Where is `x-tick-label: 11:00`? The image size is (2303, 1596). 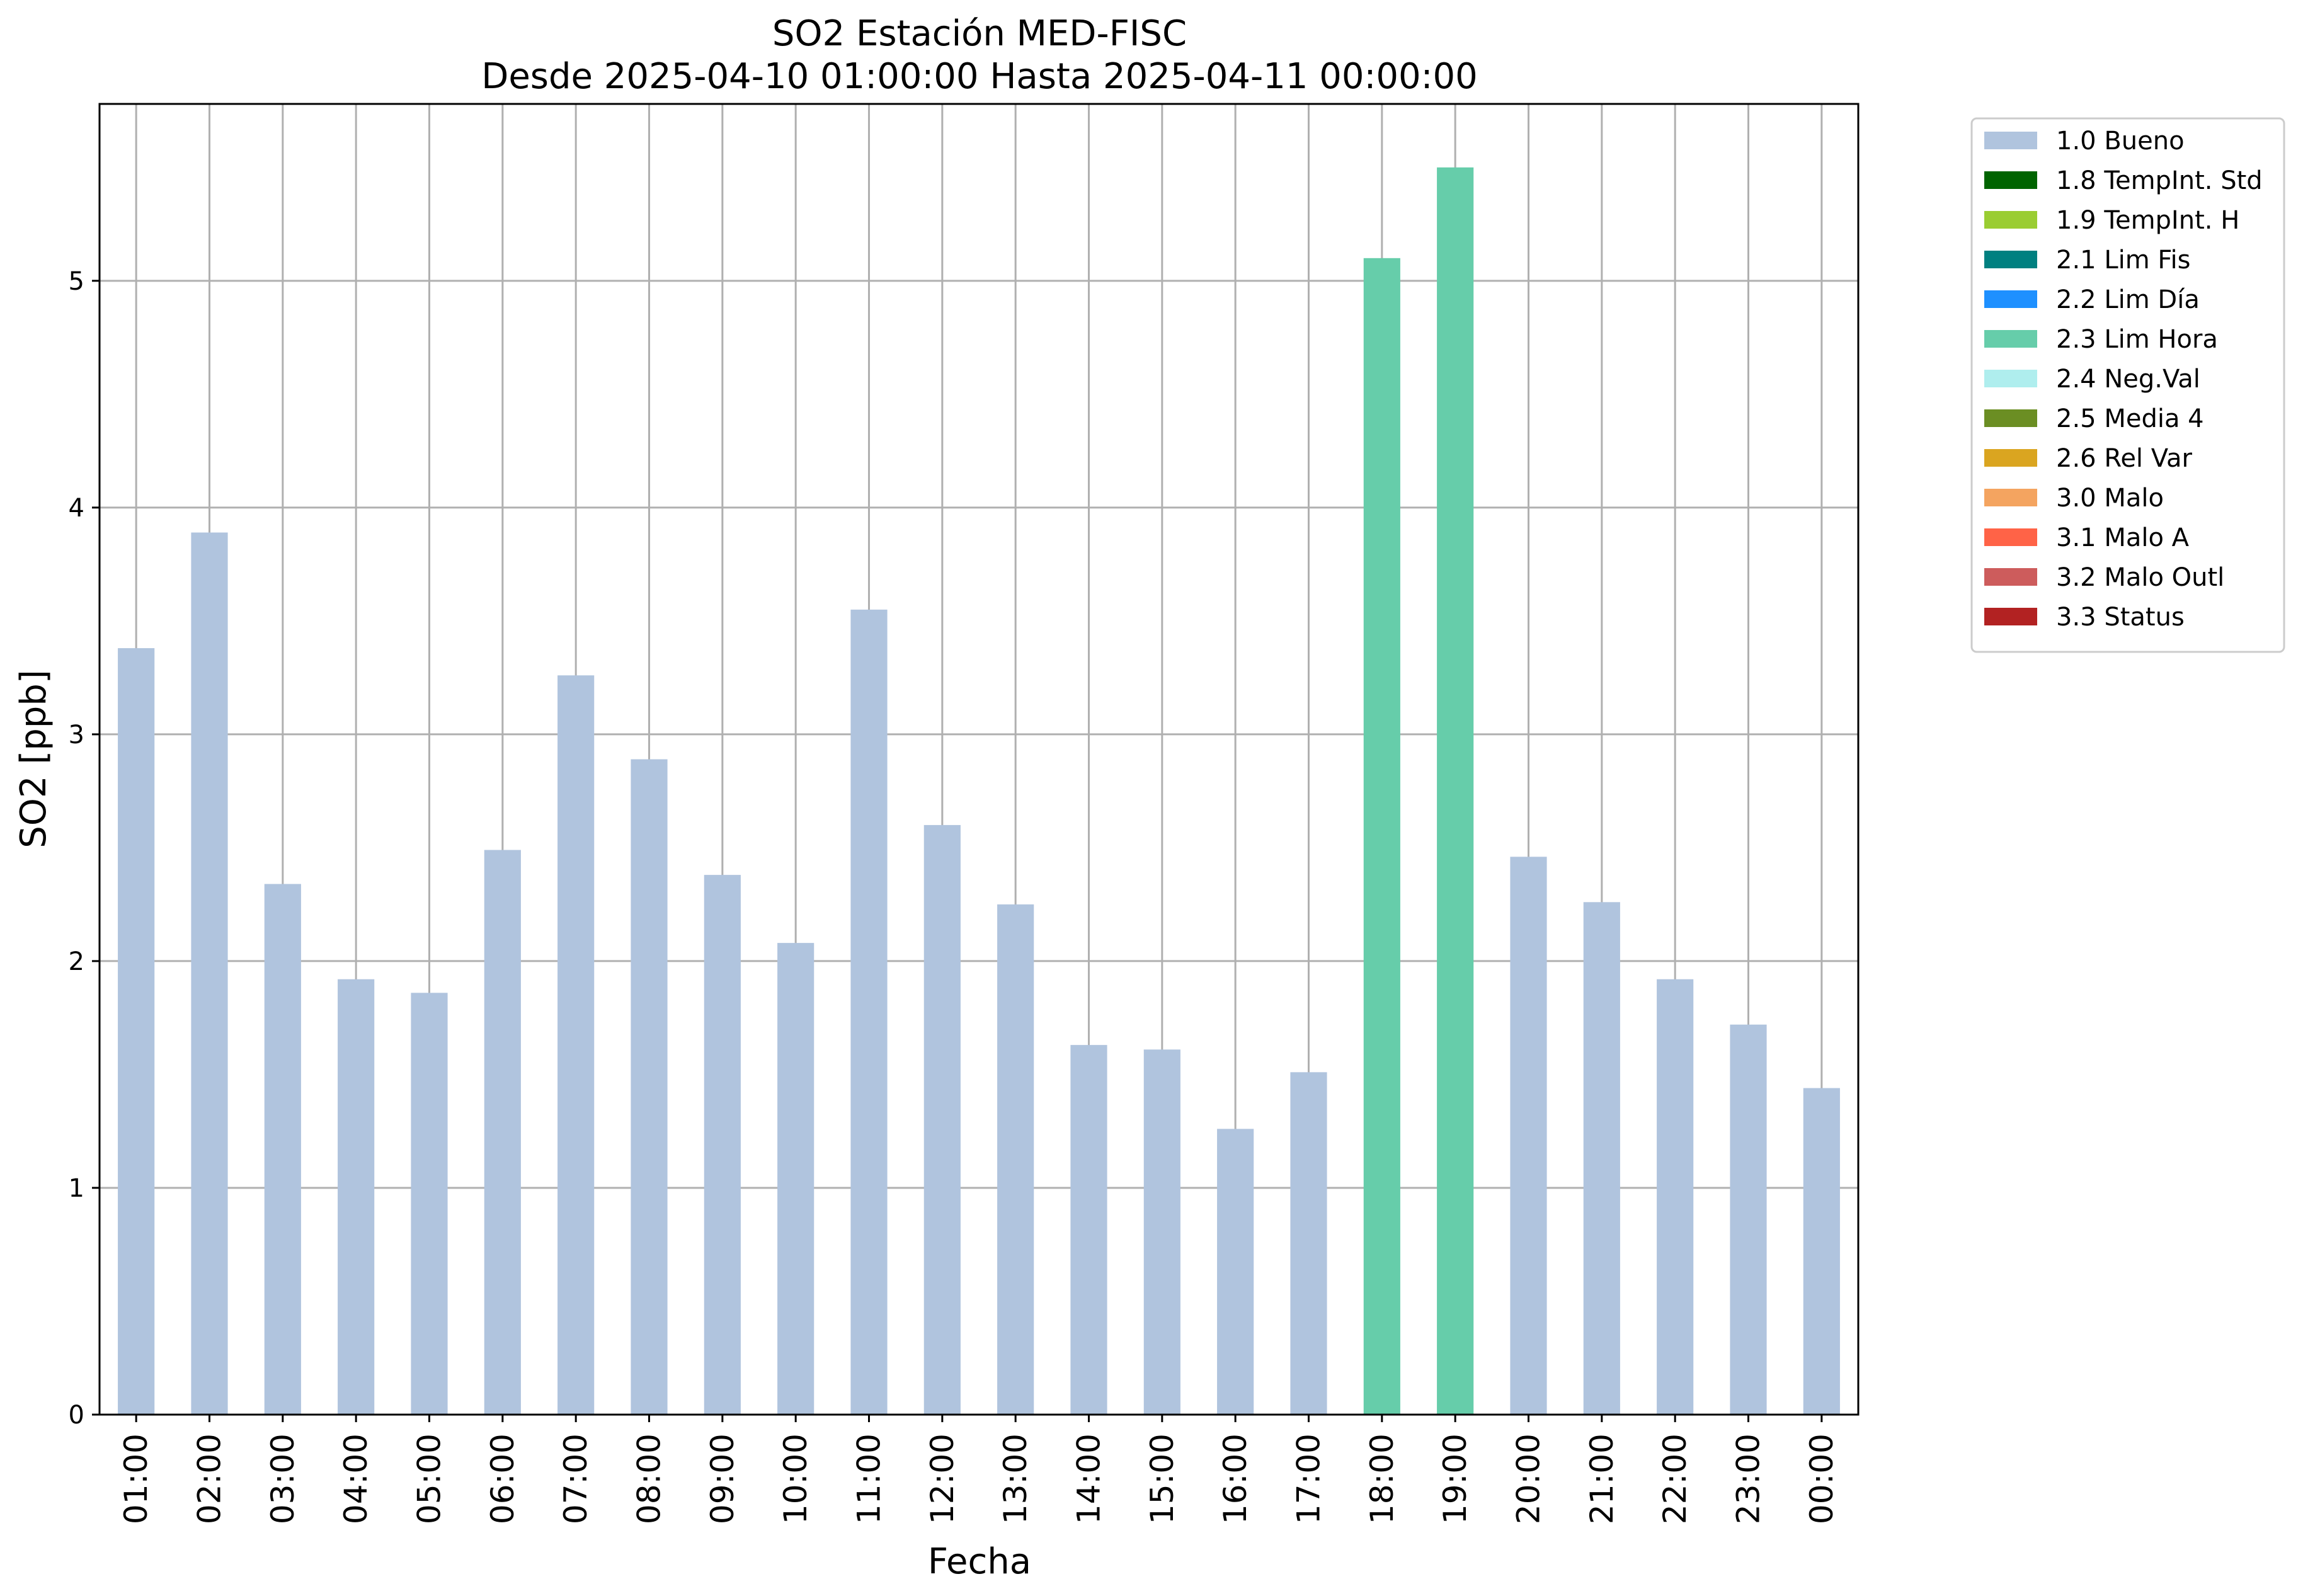
x-tick-label: 11:00 is located at coordinates (870, 1479).